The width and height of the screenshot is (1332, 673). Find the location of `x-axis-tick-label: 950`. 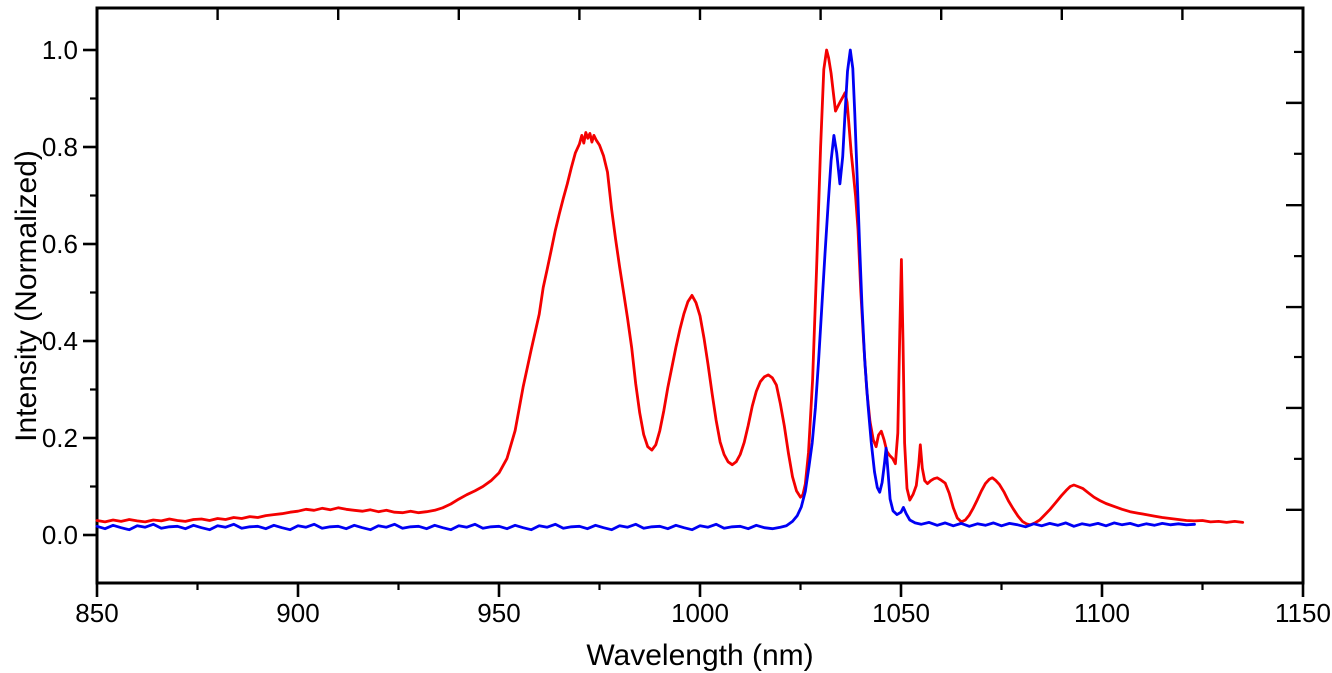

x-axis-tick-label: 950 is located at coordinates (498, 613).